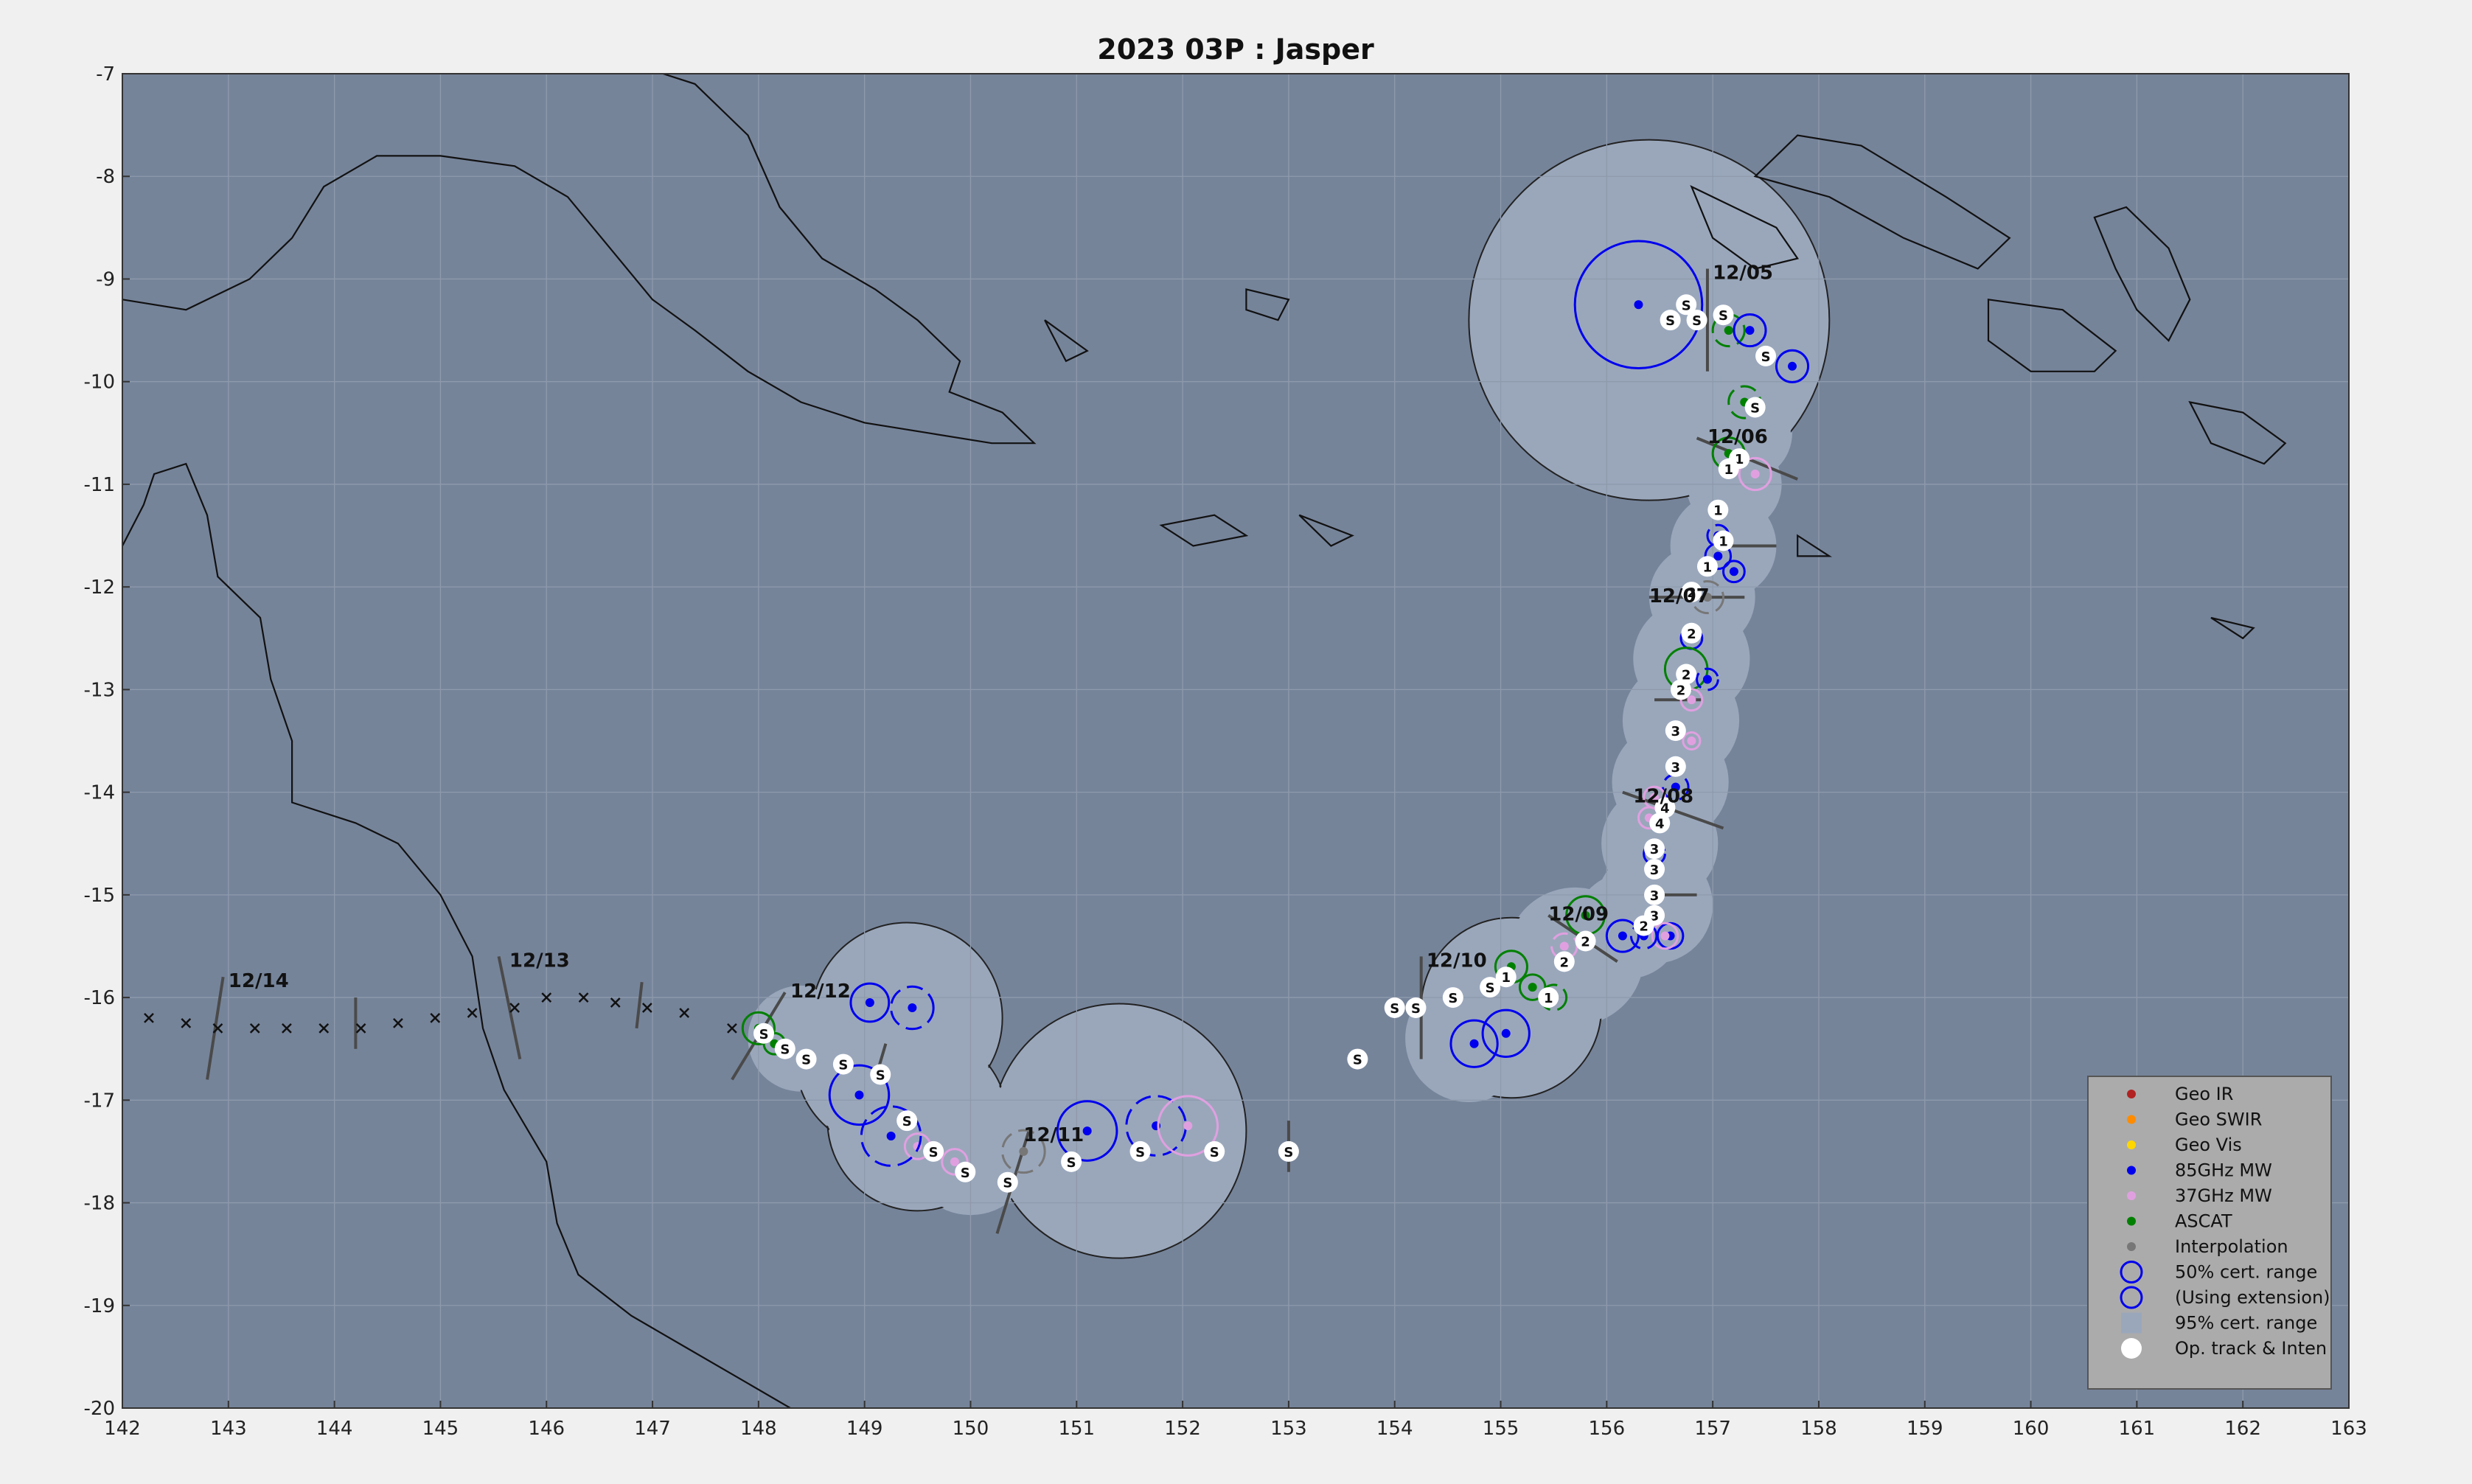 The height and width of the screenshot is (1484, 2472). I want to click on date-label: 12/07, so click(1679, 596).